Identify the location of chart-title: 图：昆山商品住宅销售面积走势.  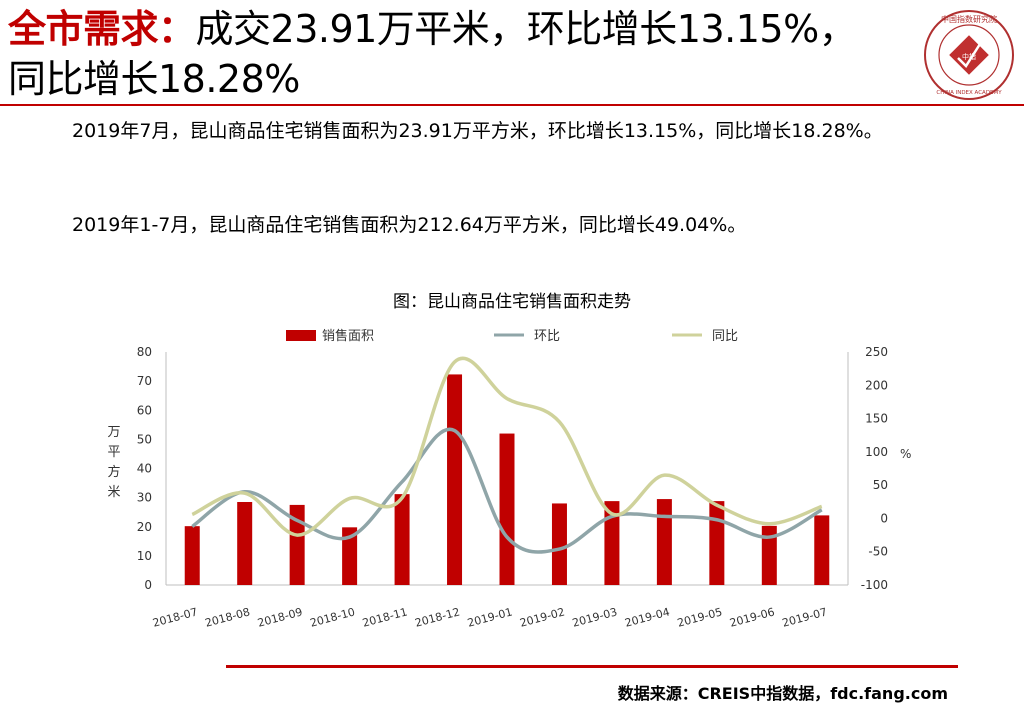
(512, 302).